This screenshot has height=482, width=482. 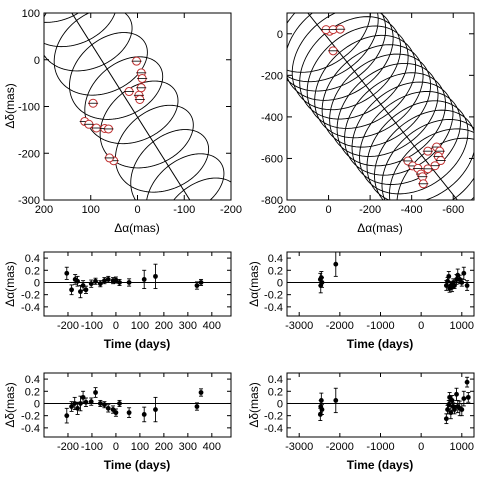 I want to click on x-tick-label: -2000, so click(x=340, y=447).